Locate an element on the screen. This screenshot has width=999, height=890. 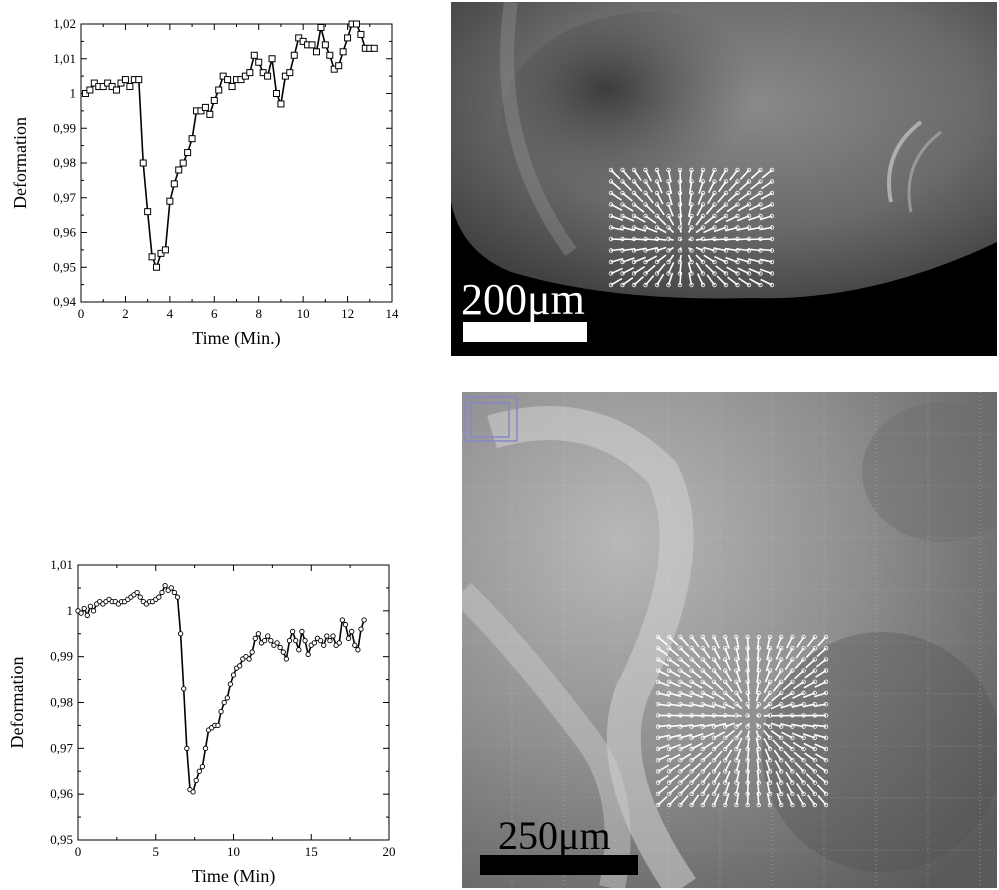
x-tick-label: 12 is located at coordinates (347, 313).